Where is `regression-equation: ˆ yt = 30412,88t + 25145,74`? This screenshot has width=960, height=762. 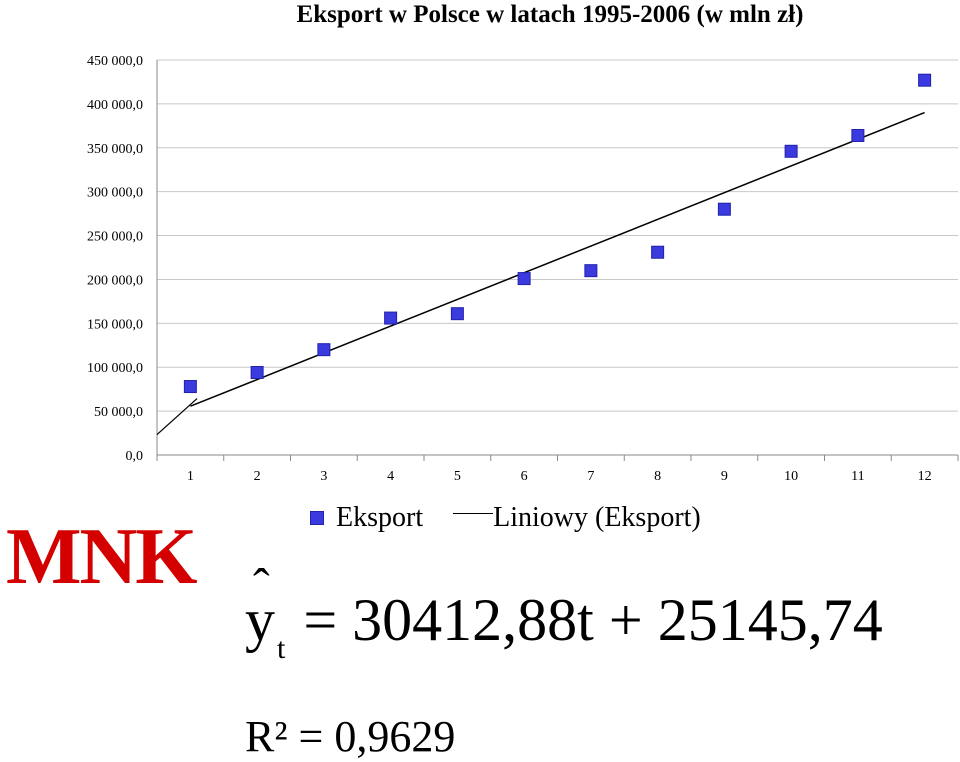 regression-equation: ˆ yt = 30412,88t + 25145,74 is located at coordinates (564, 614).